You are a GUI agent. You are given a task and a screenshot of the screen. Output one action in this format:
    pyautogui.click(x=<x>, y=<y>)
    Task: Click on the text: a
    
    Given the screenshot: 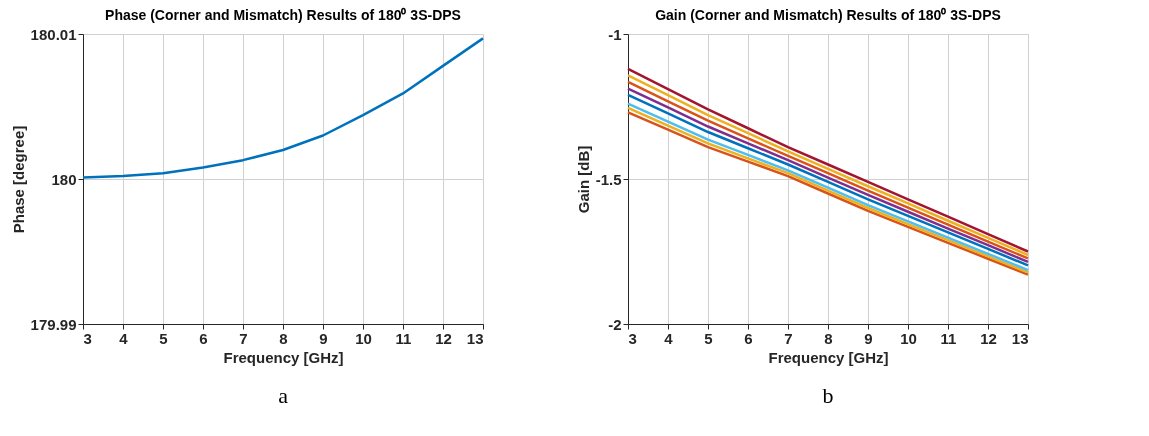 What is the action you would take?
    pyautogui.click(x=283, y=395)
    